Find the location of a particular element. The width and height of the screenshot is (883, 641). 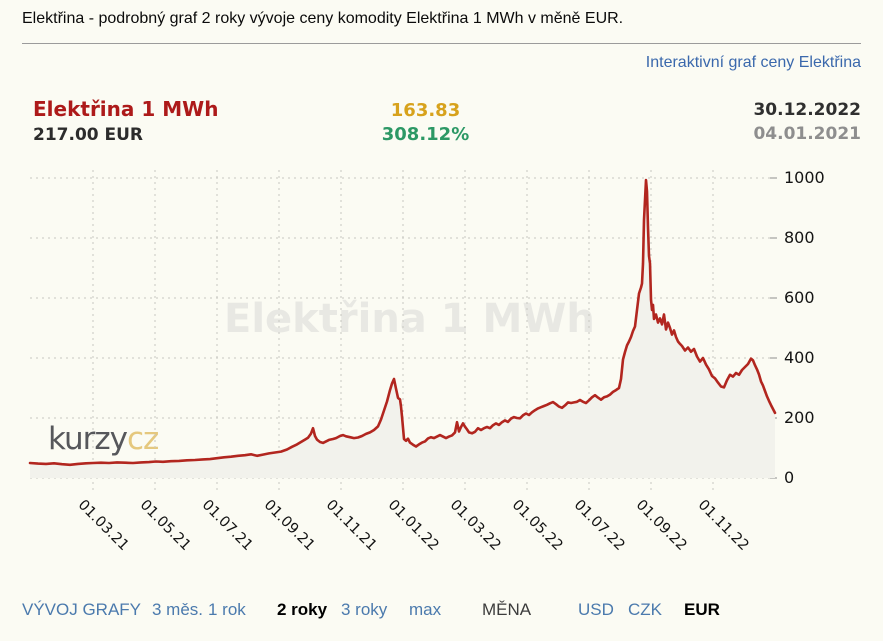

x-axis-label: 01.11.21 is located at coordinates (351, 525).